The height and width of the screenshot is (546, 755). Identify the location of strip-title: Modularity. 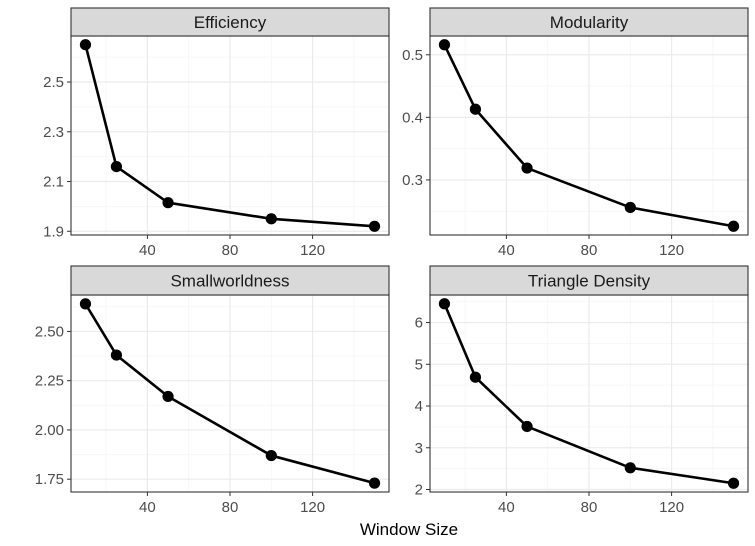
(589, 22).